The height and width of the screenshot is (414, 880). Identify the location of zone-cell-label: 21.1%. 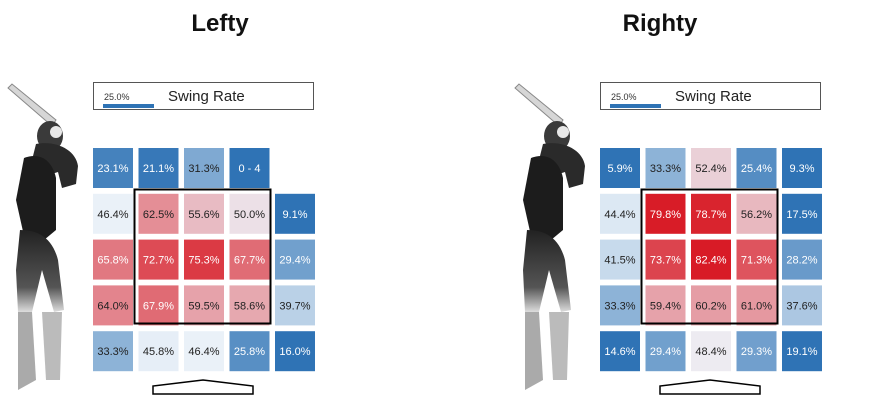
(158, 169).